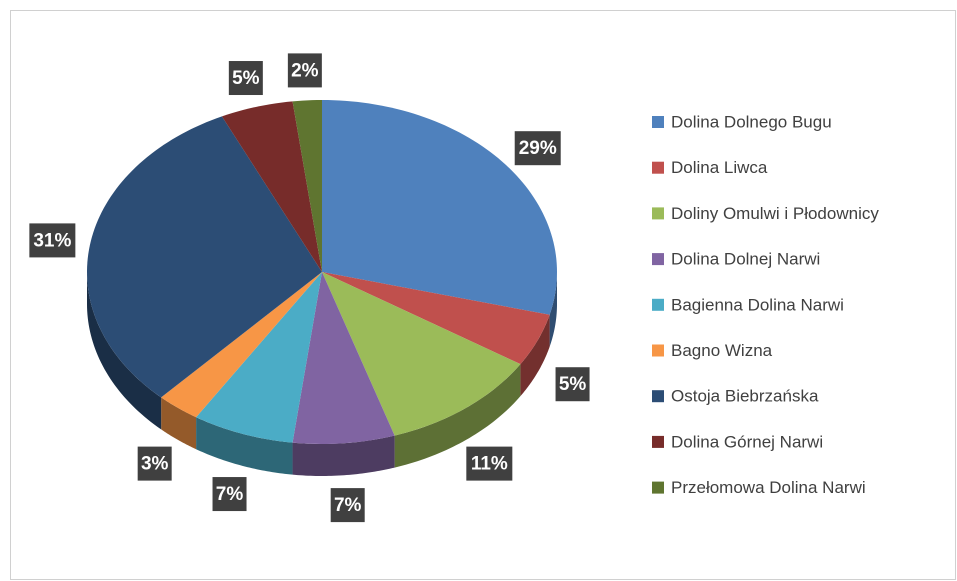 This screenshot has width=957, height=581. Describe the element at coordinates (757, 304) in the screenshot. I see `legend-label: Bagienna Dolina Narwi` at that location.